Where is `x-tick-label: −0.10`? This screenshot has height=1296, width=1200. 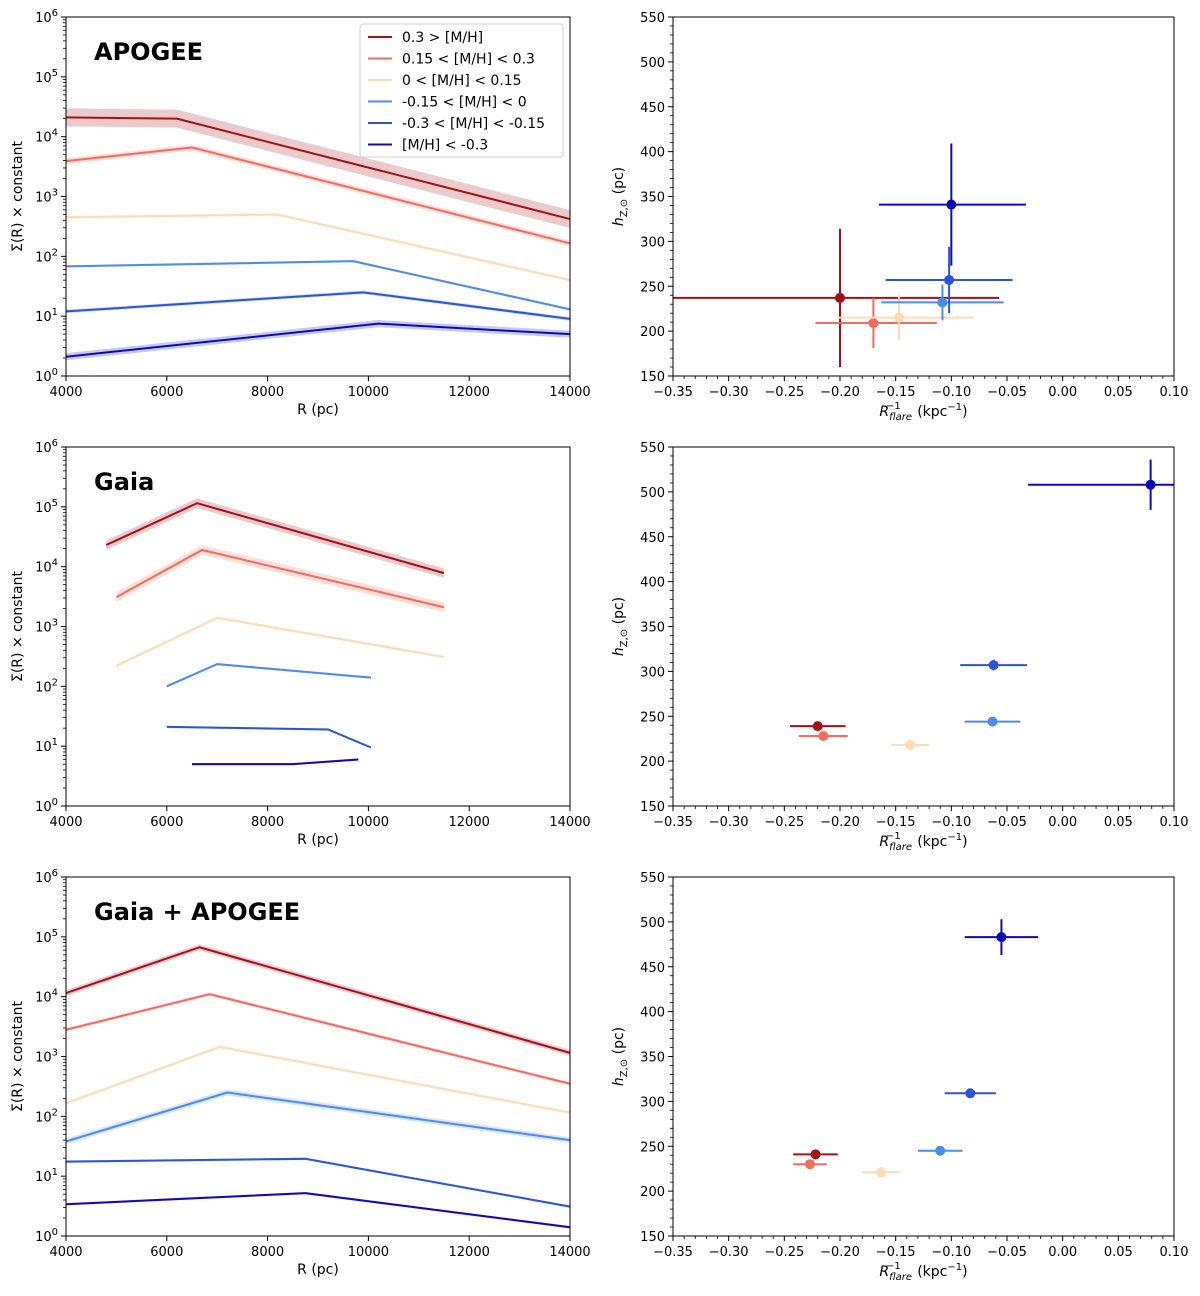
x-tick-label: −0.10 is located at coordinates (951, 392).